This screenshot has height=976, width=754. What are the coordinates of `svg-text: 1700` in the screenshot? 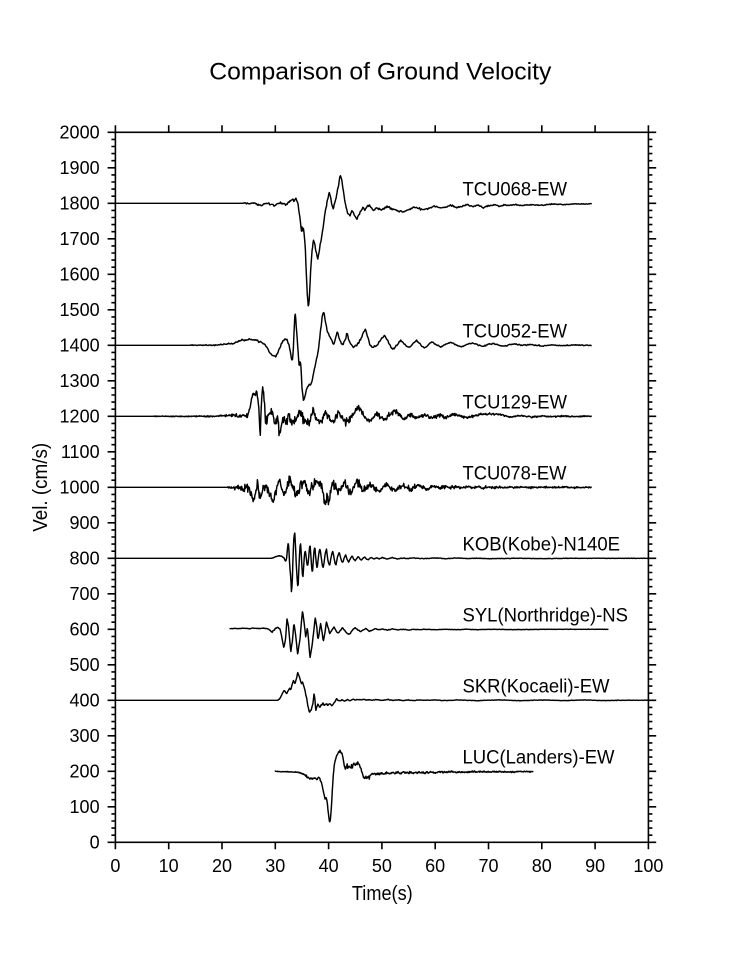 It's located at (80, 239).